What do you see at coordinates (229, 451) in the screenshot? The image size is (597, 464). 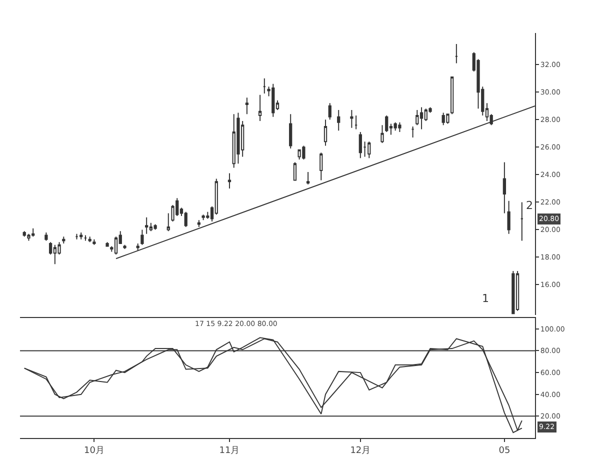 I see `x-tick-label: 11月` at bounding box center [229, 451].